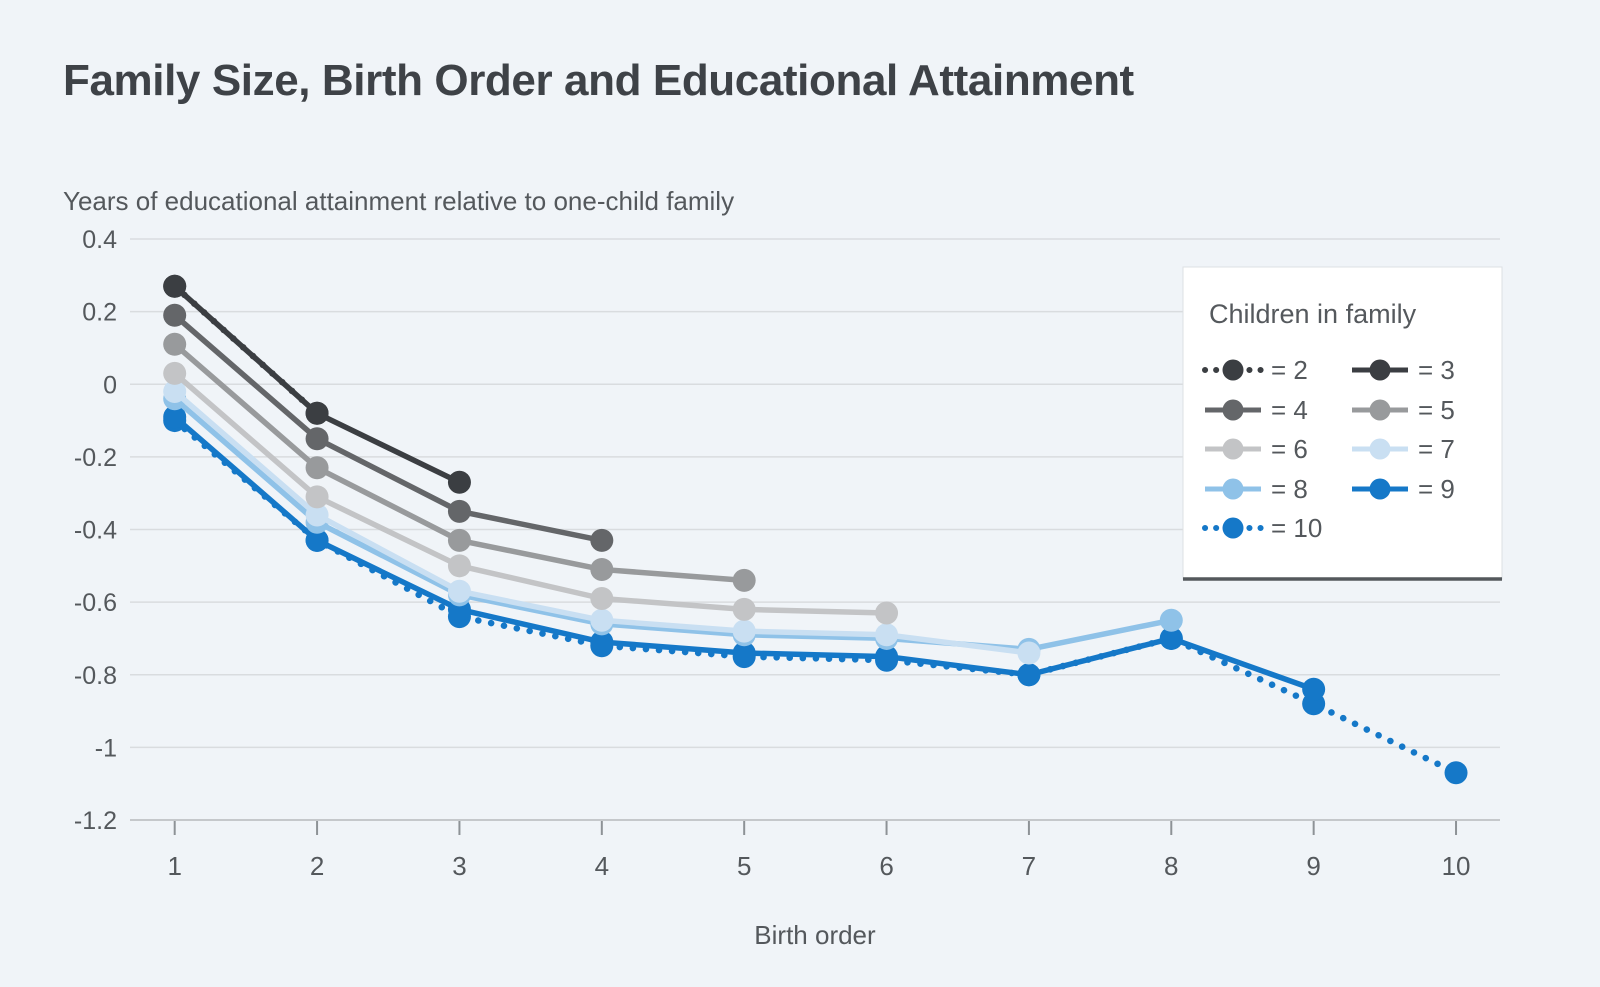 The width and height of the screenshot is (1600, 987). What do you see at coordinates (1289, 410) in the screenshot?
I see `legend-label-4: = 4` at bounding box center [1289, 410].